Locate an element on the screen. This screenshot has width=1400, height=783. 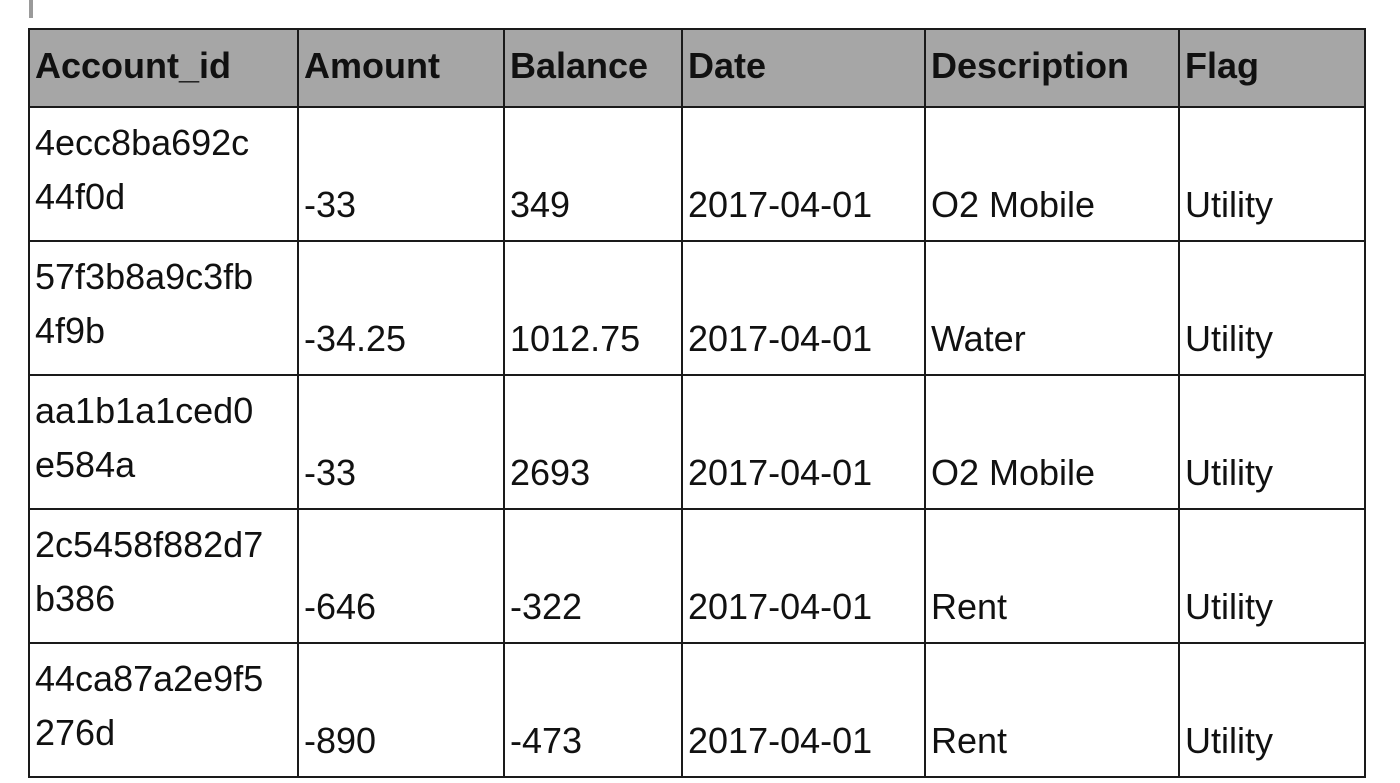
amount-cell: -34.25 is located at coordinates (401, 308).